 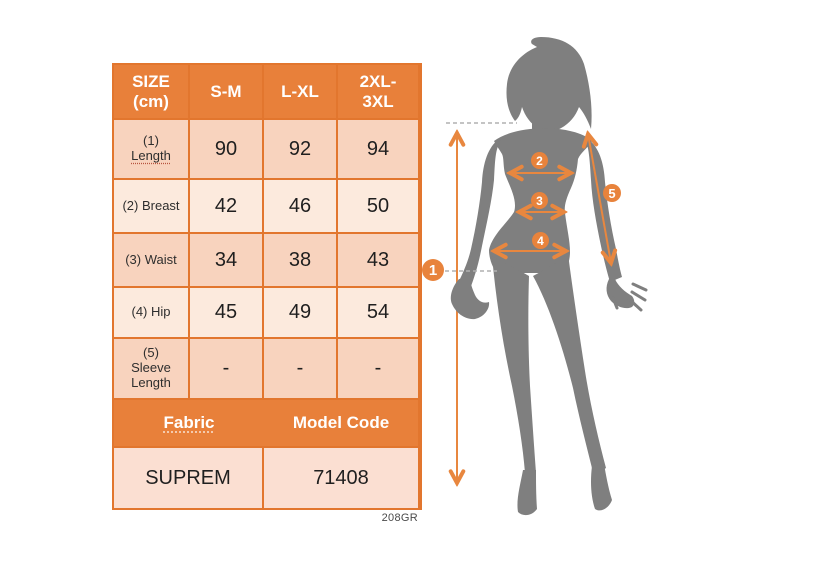 What do you see at coordinates (300, 149) in the screenshot?
I see `value-length-l-xl: 92` at bounding box center [300, 149].